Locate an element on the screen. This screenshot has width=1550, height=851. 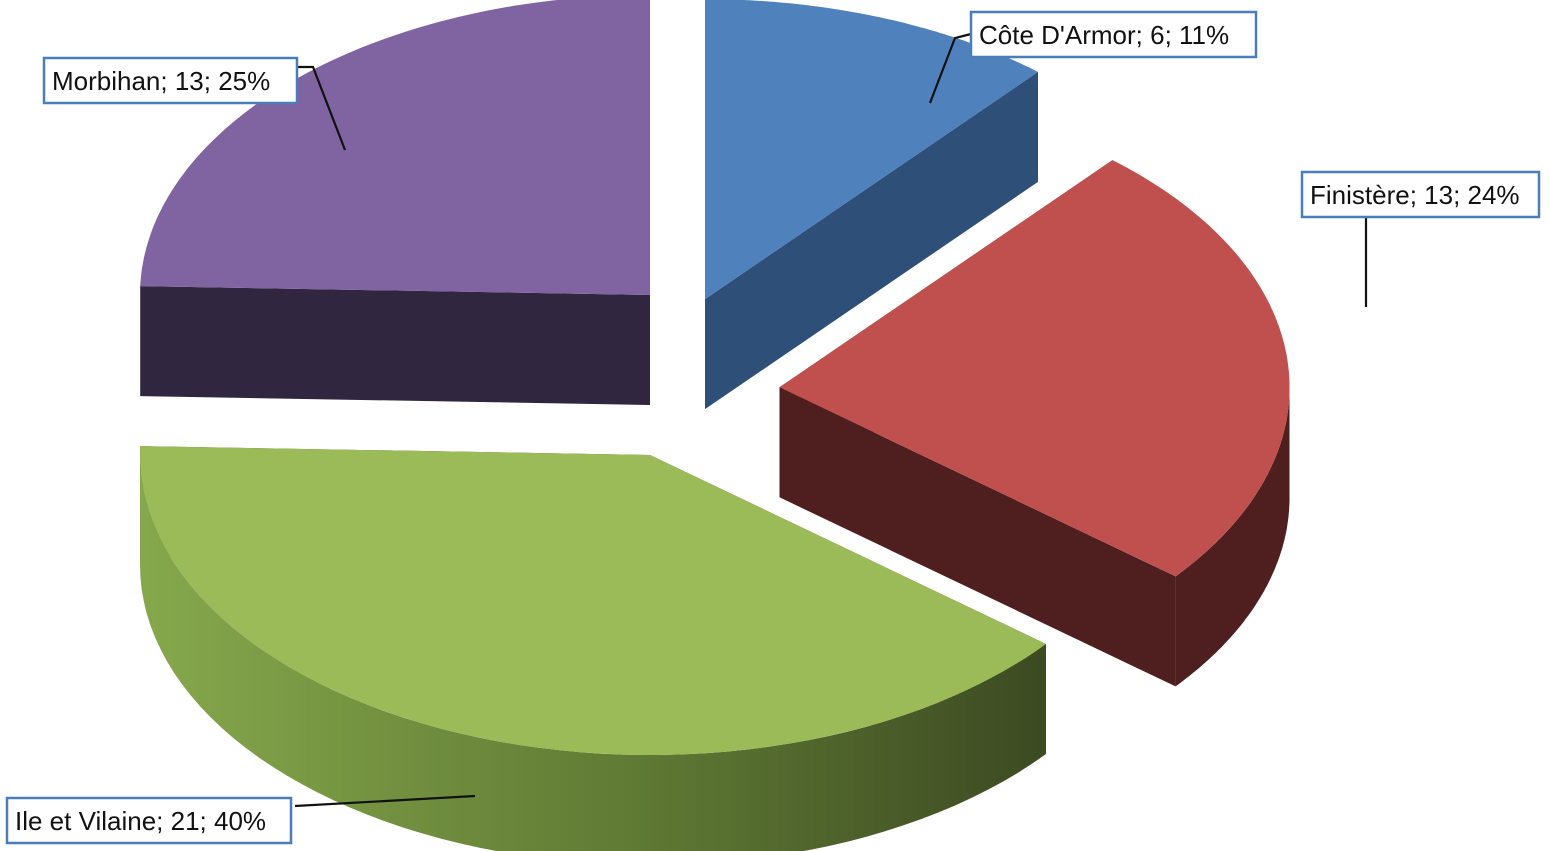
label-box-cote-darmor is located at coordinates (1113, 34).